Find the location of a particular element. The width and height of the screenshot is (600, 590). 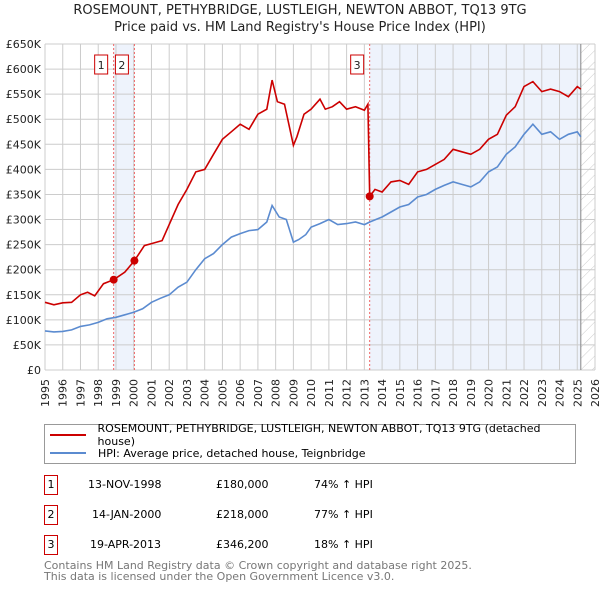

sale-badge-label: 2 is located at coordinates (121, 65).